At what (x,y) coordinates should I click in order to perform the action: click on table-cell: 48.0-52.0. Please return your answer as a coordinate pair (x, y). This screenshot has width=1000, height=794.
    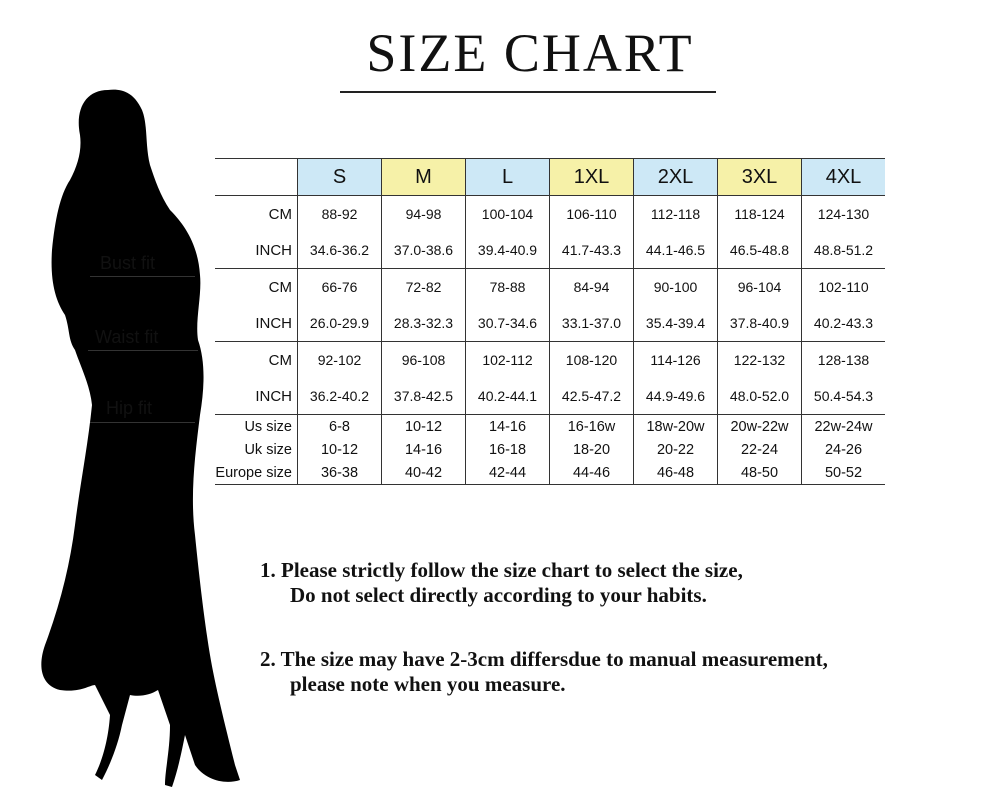
    Looking at the image, I should click on (759, 396).